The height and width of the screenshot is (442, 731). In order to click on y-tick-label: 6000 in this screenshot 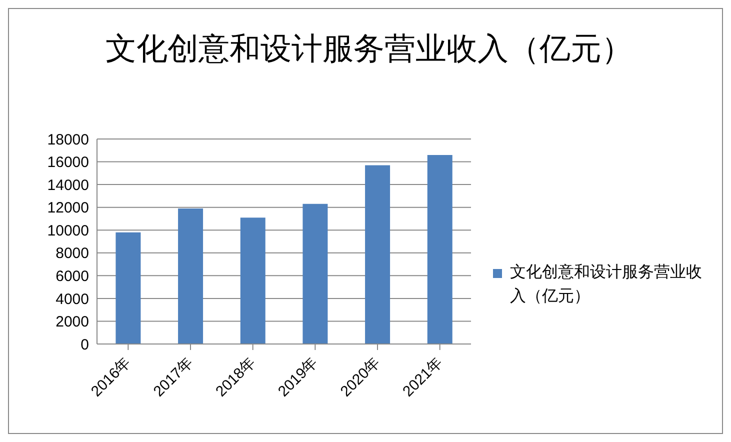, I will do `click(72, 276)`.